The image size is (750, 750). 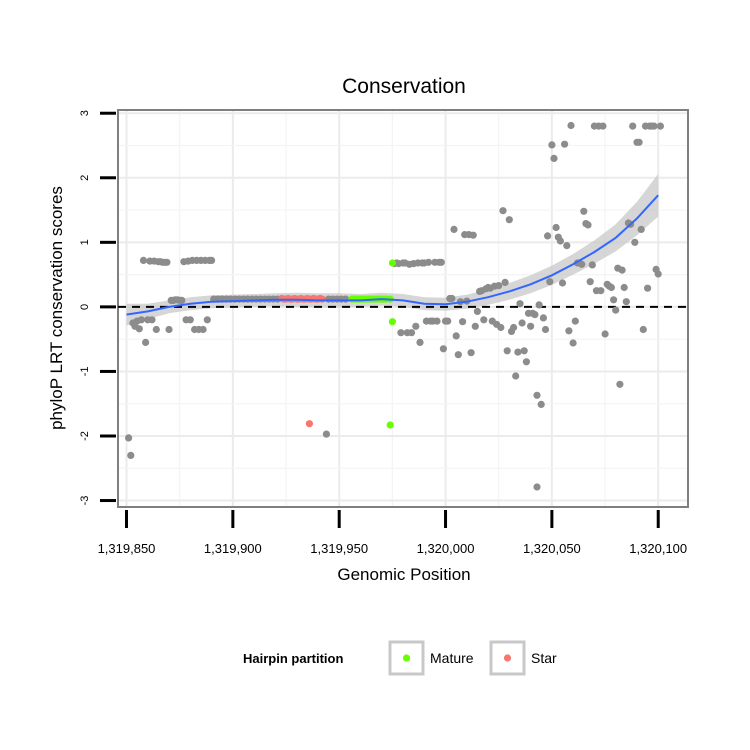 What do you see at coordinates (85, 242) in the screenshot?
I see `y-tick-label: 1` at bounding box center [85, 242].